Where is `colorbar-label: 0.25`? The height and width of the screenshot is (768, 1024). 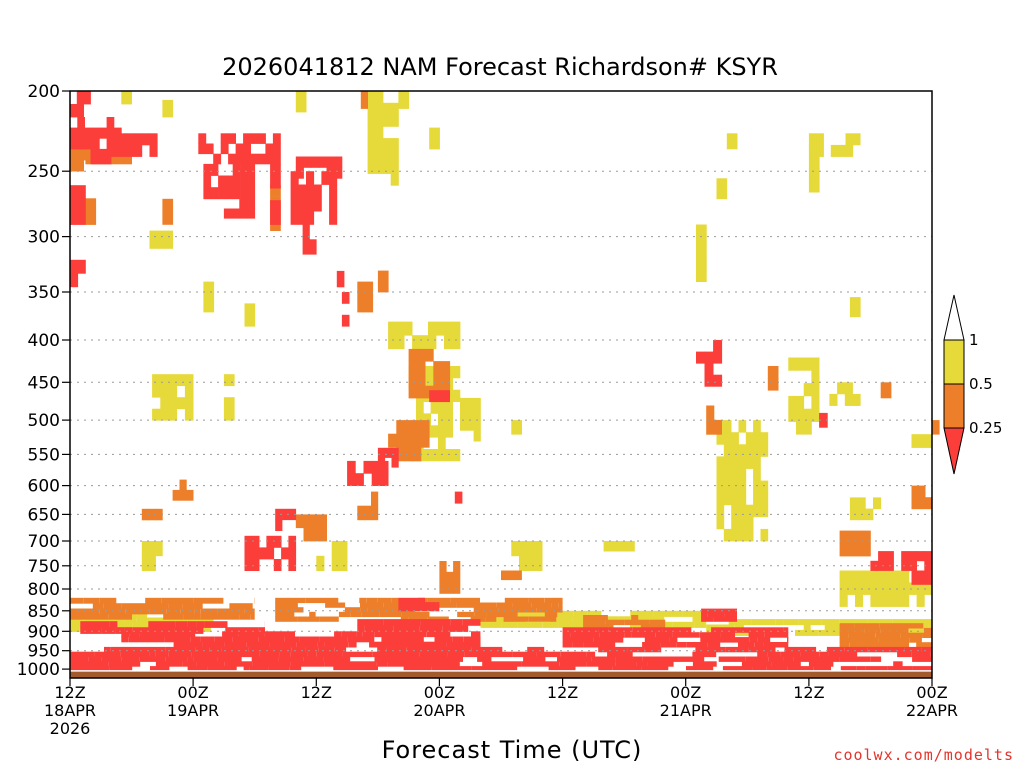
colorbar-label: 0.25 is located at coordinates (985, 428).